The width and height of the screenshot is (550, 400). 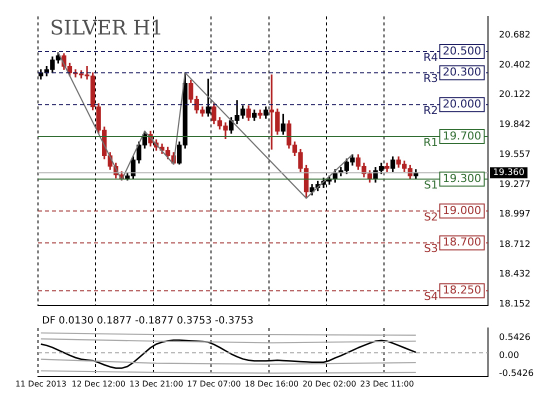 What do you see at coordinates (214, 383) in the screenshot?
I see `x-tick-label: 17 Dec 07:00` at bounding box center [214, 383].